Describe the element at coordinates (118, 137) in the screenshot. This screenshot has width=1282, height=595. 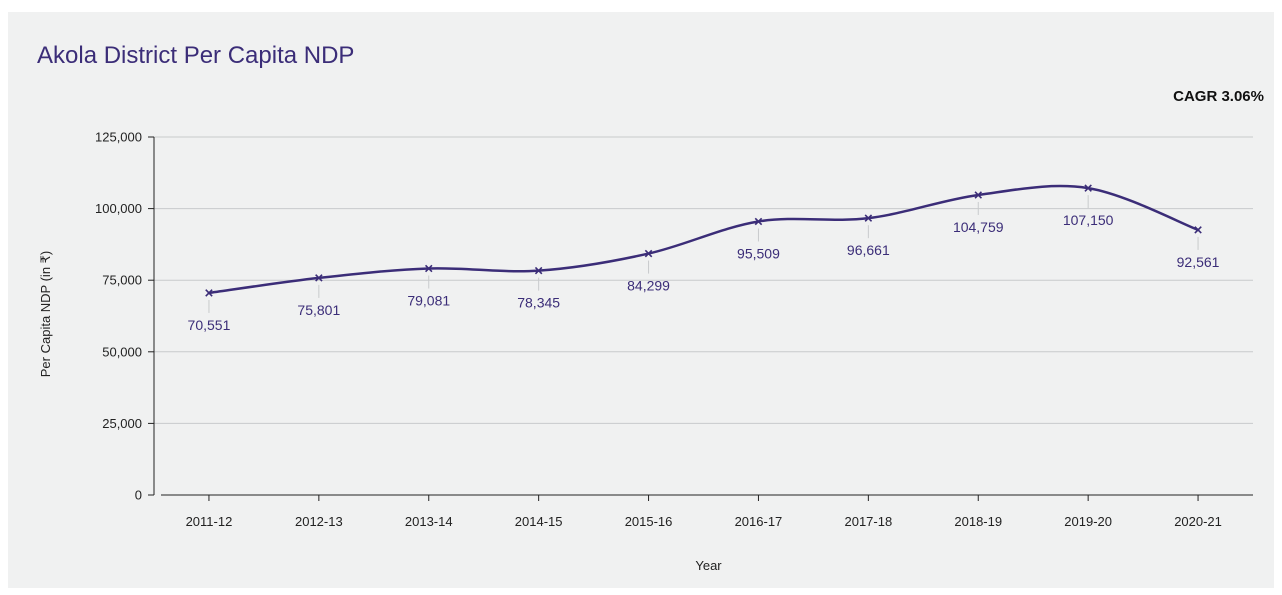
I see `y-tick-label: 125,000` at that location.